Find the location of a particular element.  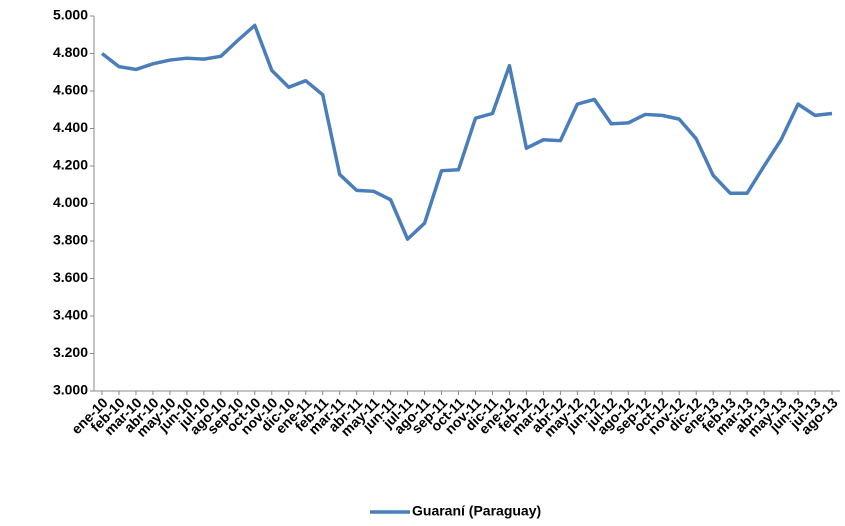

y-tick-label: 3.600 is located at coordinates (70, 277).